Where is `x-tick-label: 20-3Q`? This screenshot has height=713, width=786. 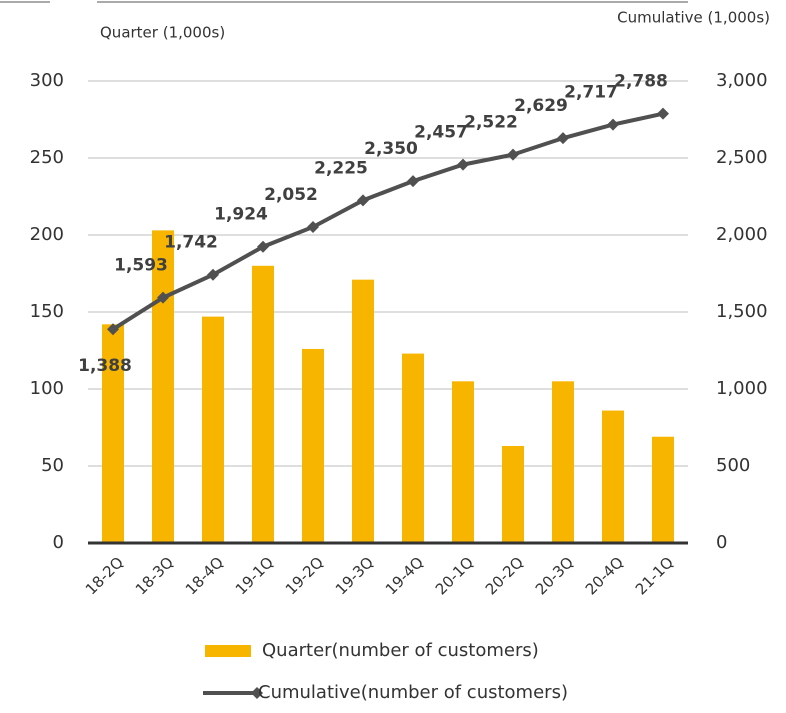 x-tick-label: 20-3Q is located at coordinates (554, 575).